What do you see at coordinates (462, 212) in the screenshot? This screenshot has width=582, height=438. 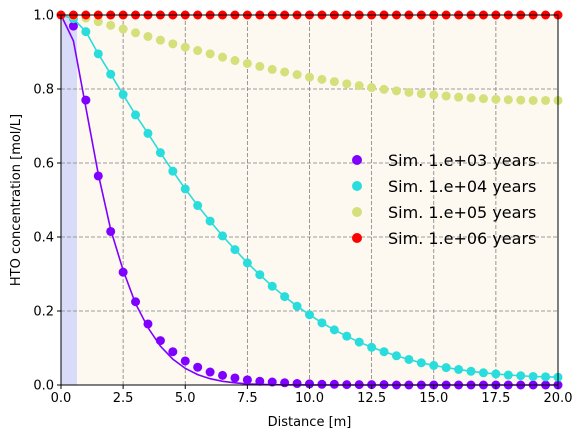 I see `legend-label: Sim. 1.e+05 years` at bounding box center [462, 212].